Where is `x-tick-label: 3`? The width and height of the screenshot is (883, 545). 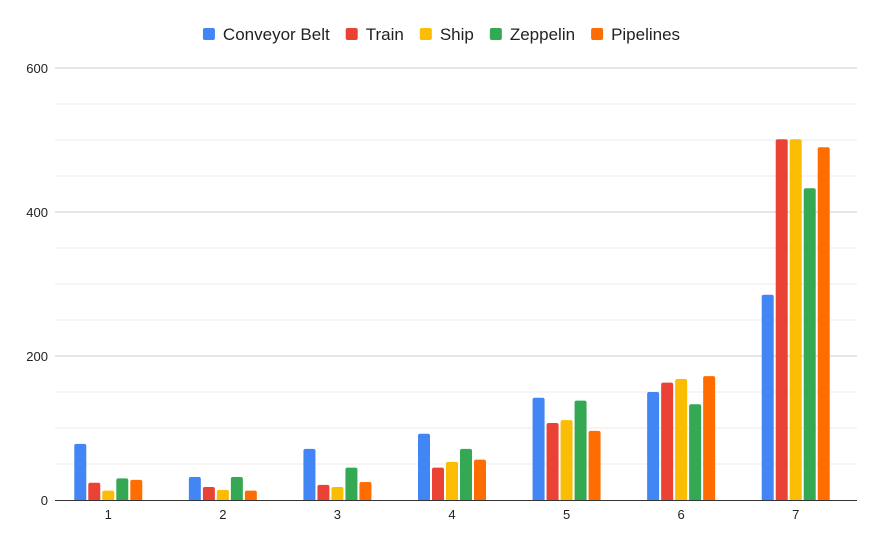 x-tick-label: 3 is located at coordinates (337, 514).